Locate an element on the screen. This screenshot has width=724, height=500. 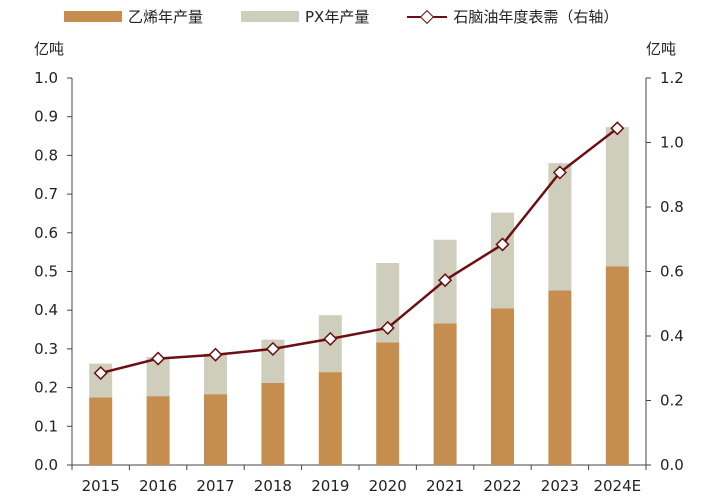
left-tick-label: 0.1 is located at coordinates (46, 426).